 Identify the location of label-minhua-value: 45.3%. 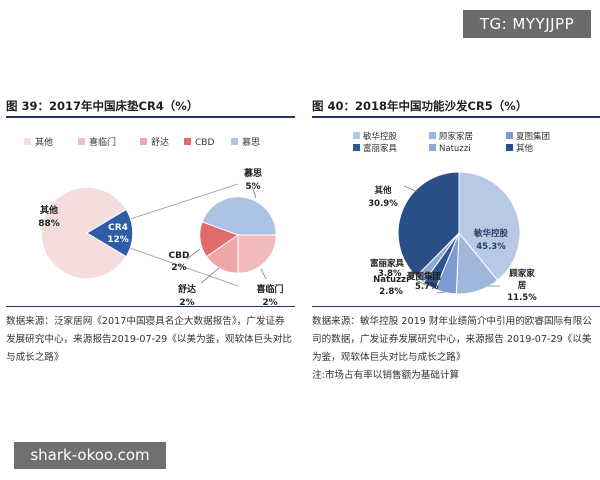
(491, 247).